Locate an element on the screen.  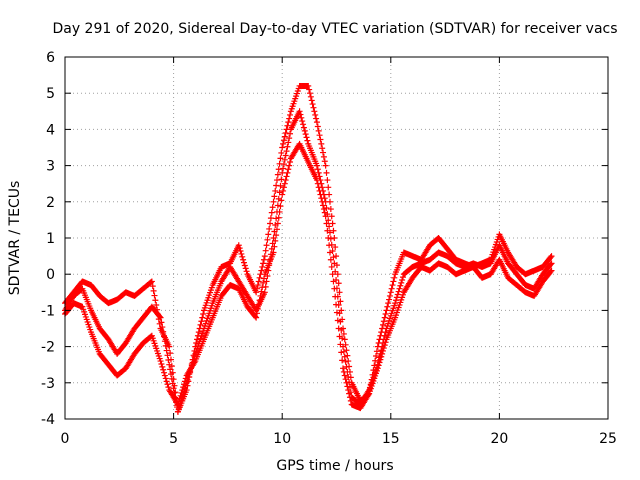
x-tick-label: 0 is located at coordinates (65, 439).